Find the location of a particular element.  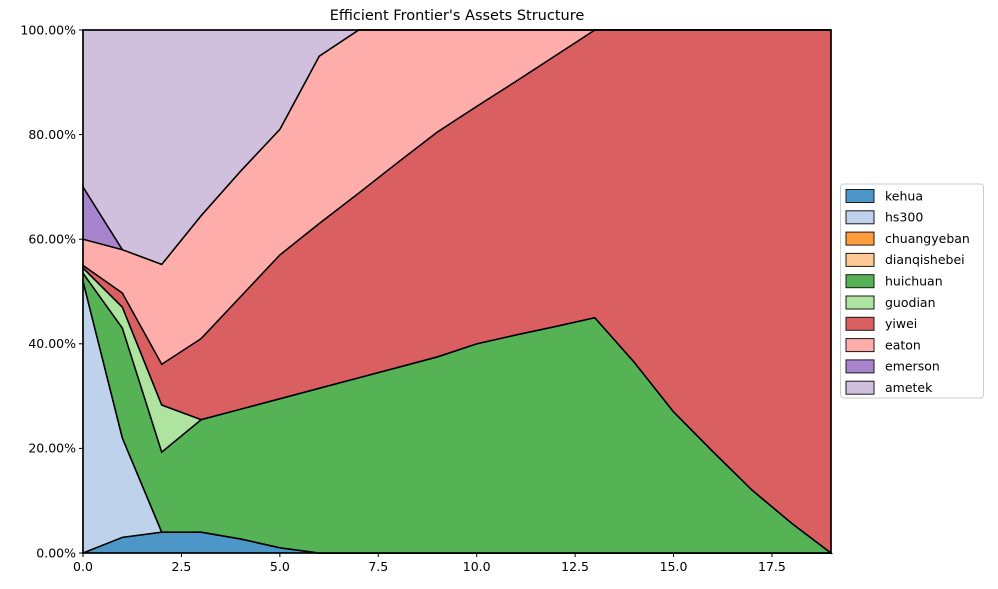

x-tick-label: 2.5 is located at coordinates (181, 566).